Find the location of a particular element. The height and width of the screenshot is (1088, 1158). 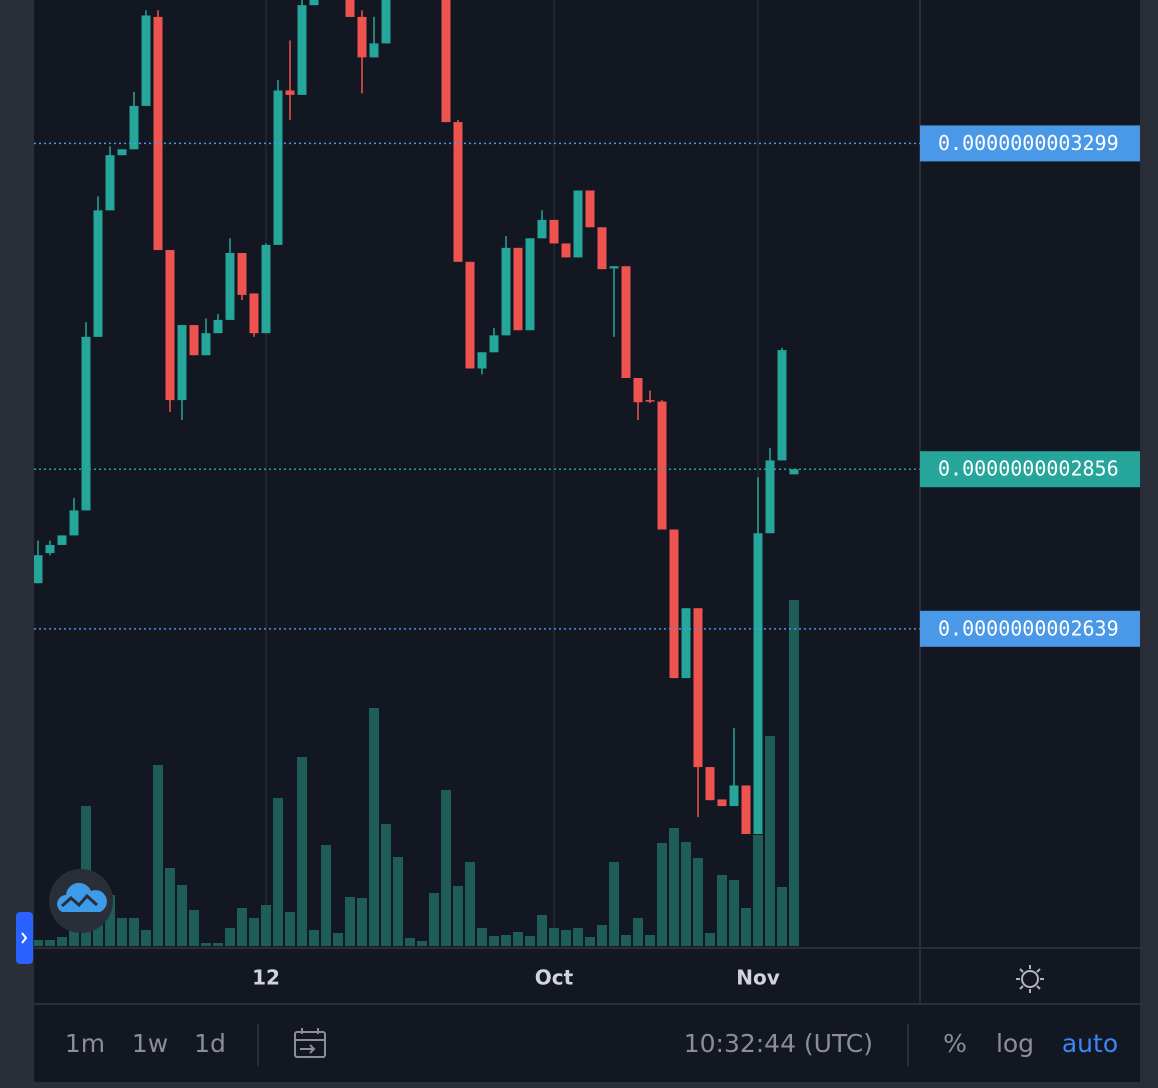

range-button: 1d is located at coordinates (210, 1043).